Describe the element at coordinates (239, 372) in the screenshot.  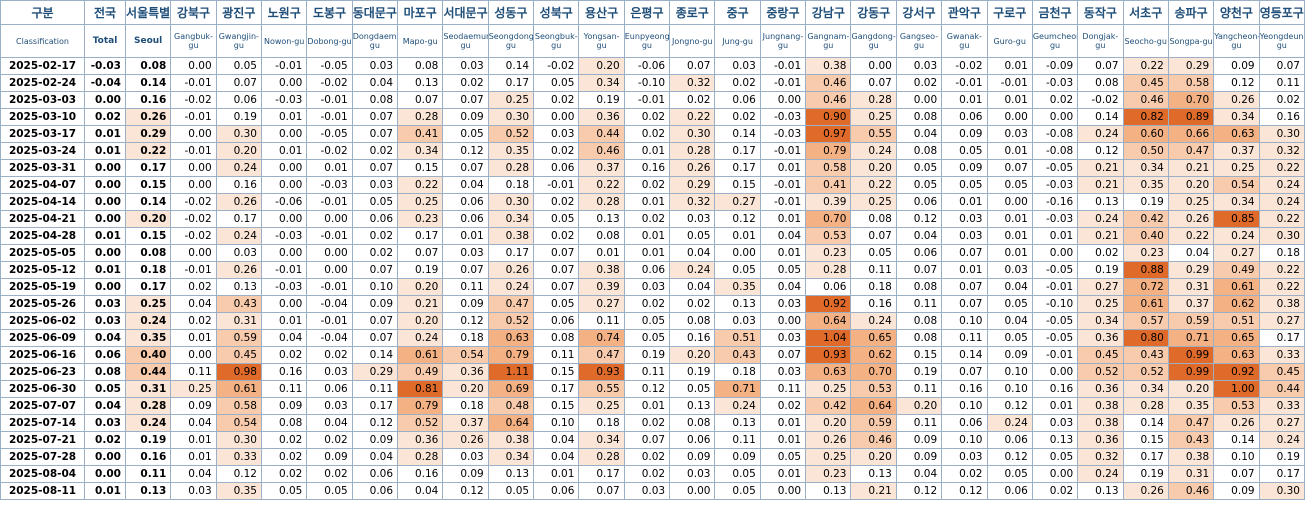
I see `value-cell: 0.98` at that location.